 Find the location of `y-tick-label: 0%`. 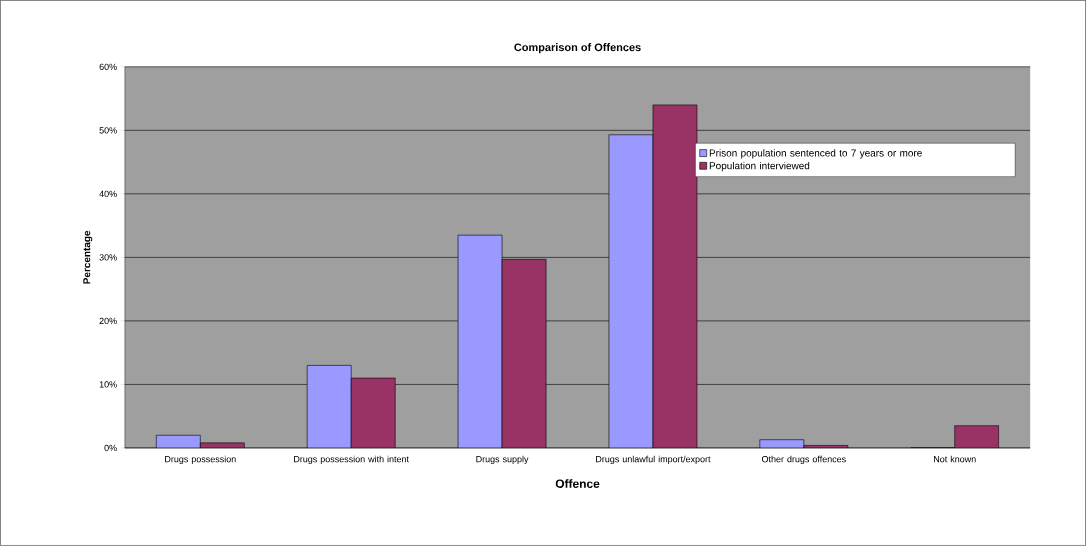

y-tick-label: 0% is located at coordinates (110, 448).